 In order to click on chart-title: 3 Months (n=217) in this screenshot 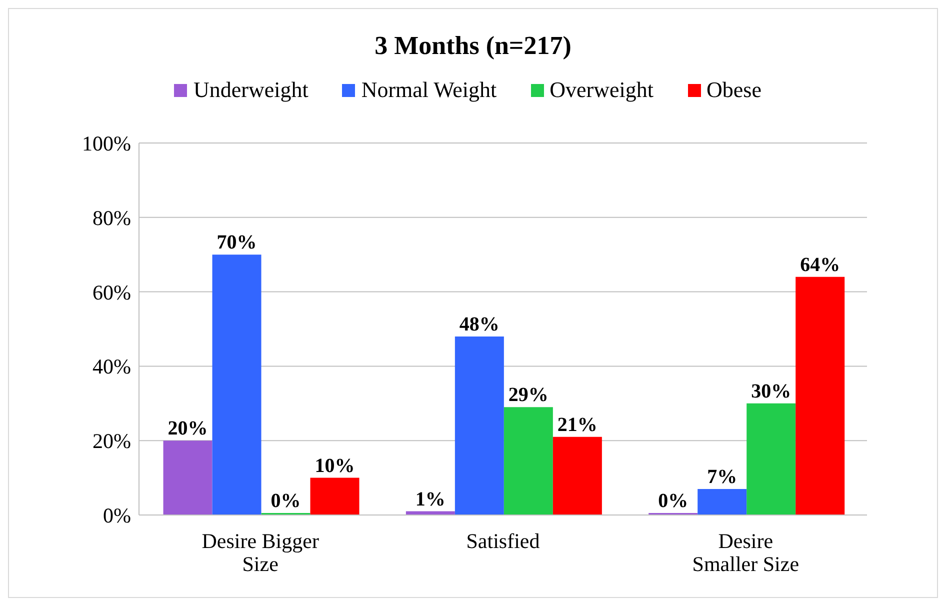, I will do `click(473, 46)`.